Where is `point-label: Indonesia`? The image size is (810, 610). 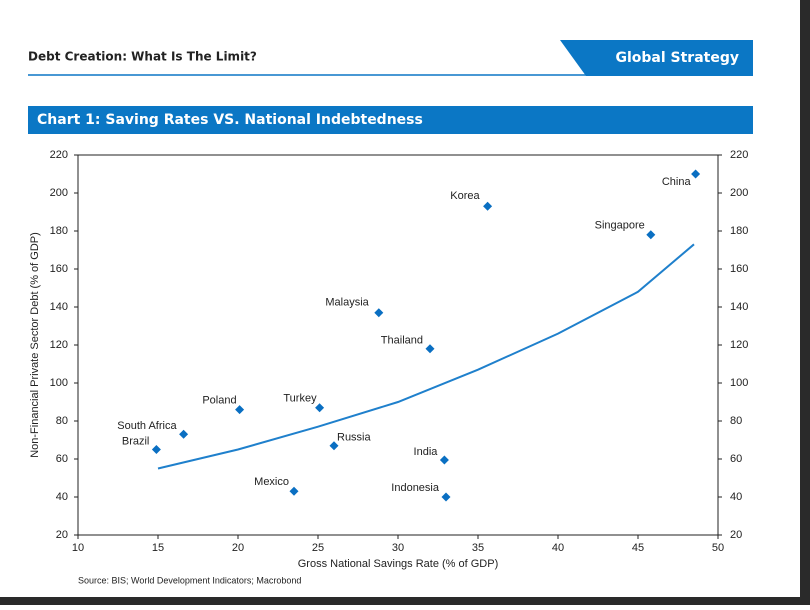 point-label: Indonesia is located at coordinates (415, 488).